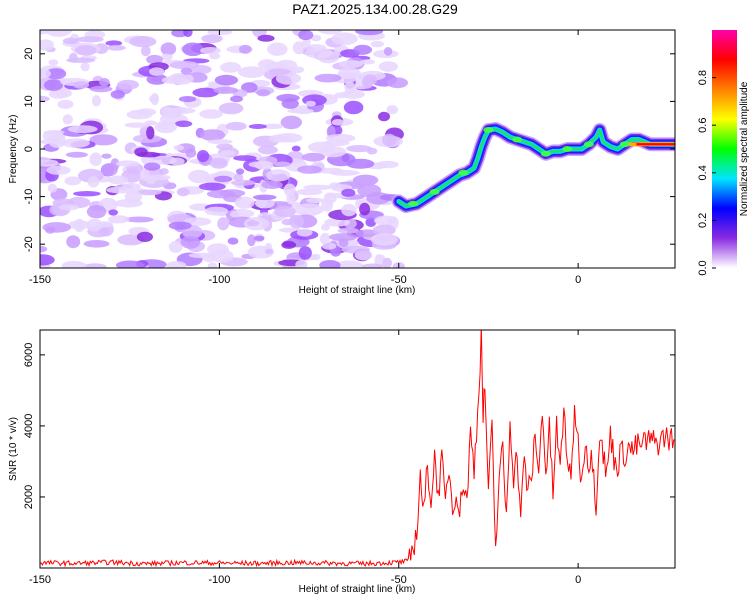 Image resolution: width=750 pixels, height=600 pixels. I want to click on chart-title: PAZ1.2025.134.00.28.G29, so click(375, 9).